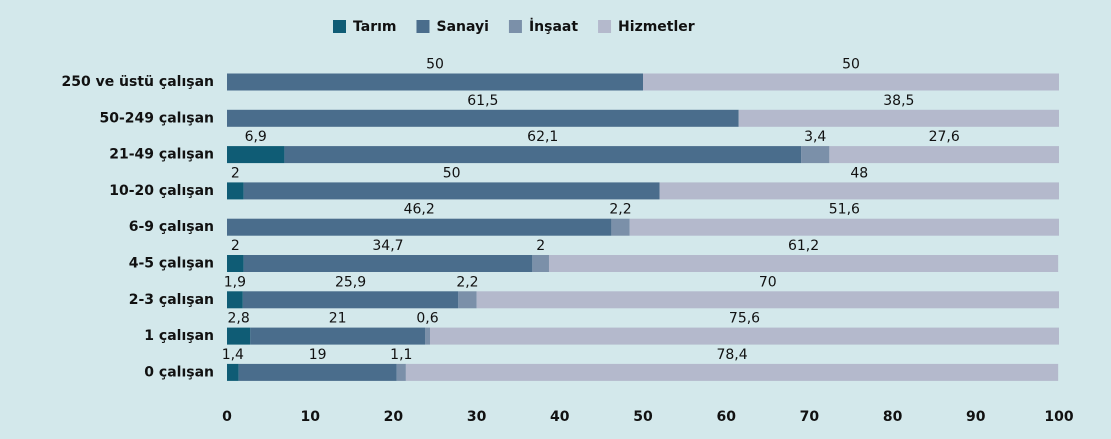 Image resolution: width=1111 pixels, height=439 pixels. Describe the element at coordinates (374, 27) in the screenshot. I see `legend-label: Tarım` at that location.